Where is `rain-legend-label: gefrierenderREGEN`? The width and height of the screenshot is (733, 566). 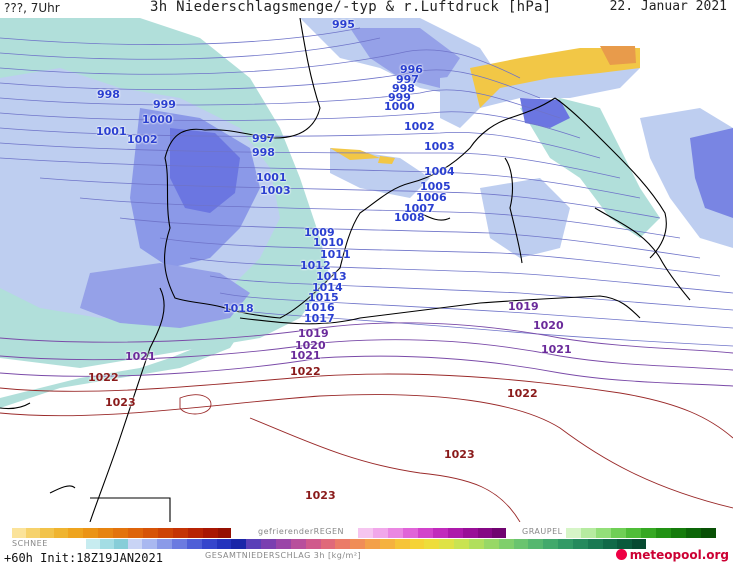
rain-legend-label: gefrierenderREGEN is located at coordinates (301, 531).